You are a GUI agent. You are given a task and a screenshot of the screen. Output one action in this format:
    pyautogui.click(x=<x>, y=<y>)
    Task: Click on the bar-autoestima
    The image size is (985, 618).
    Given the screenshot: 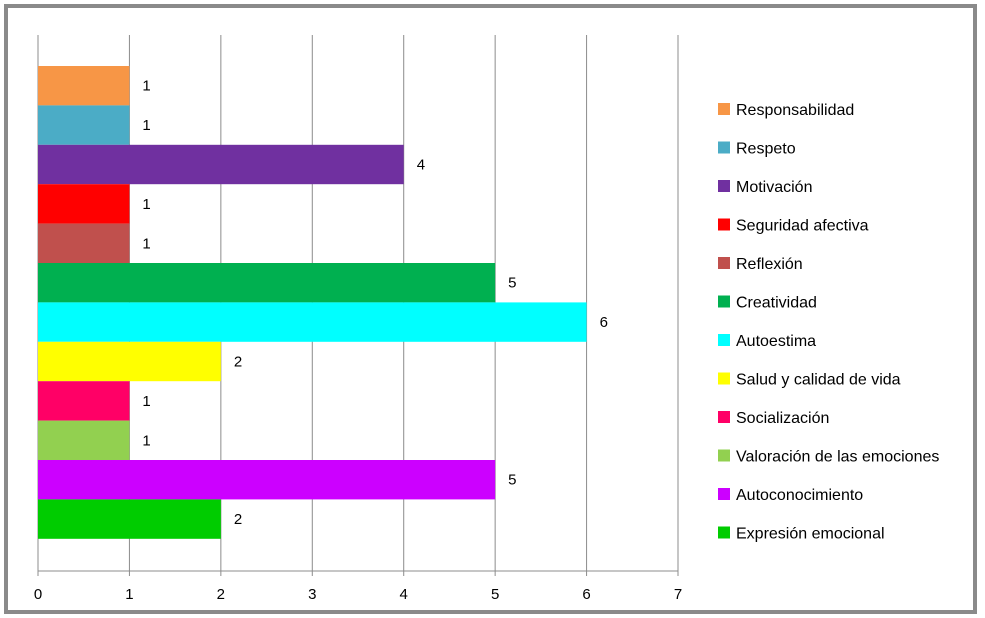 What is the action you would take?
    pyautogui.click(x=312, y=322)
    